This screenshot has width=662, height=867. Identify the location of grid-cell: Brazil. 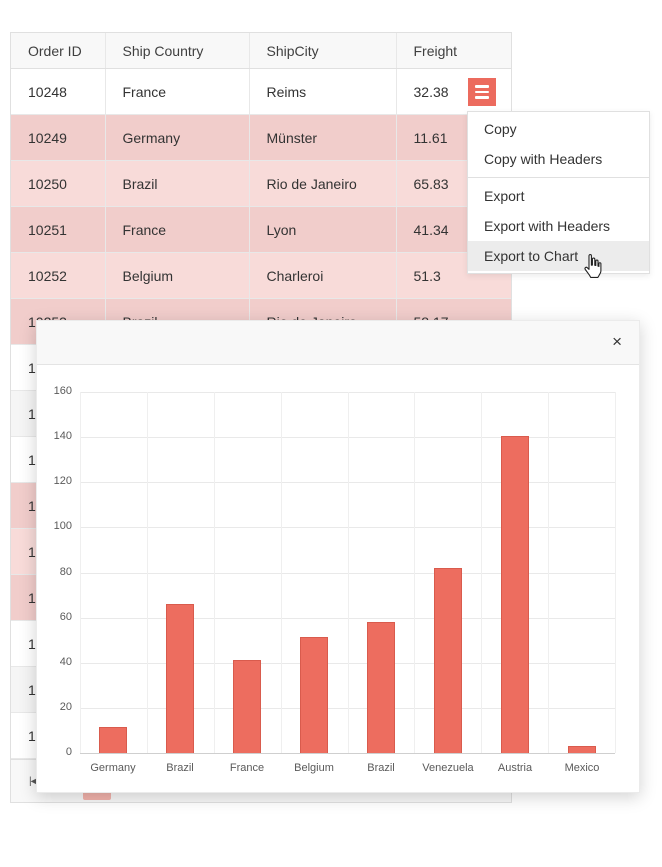
(177, 183).